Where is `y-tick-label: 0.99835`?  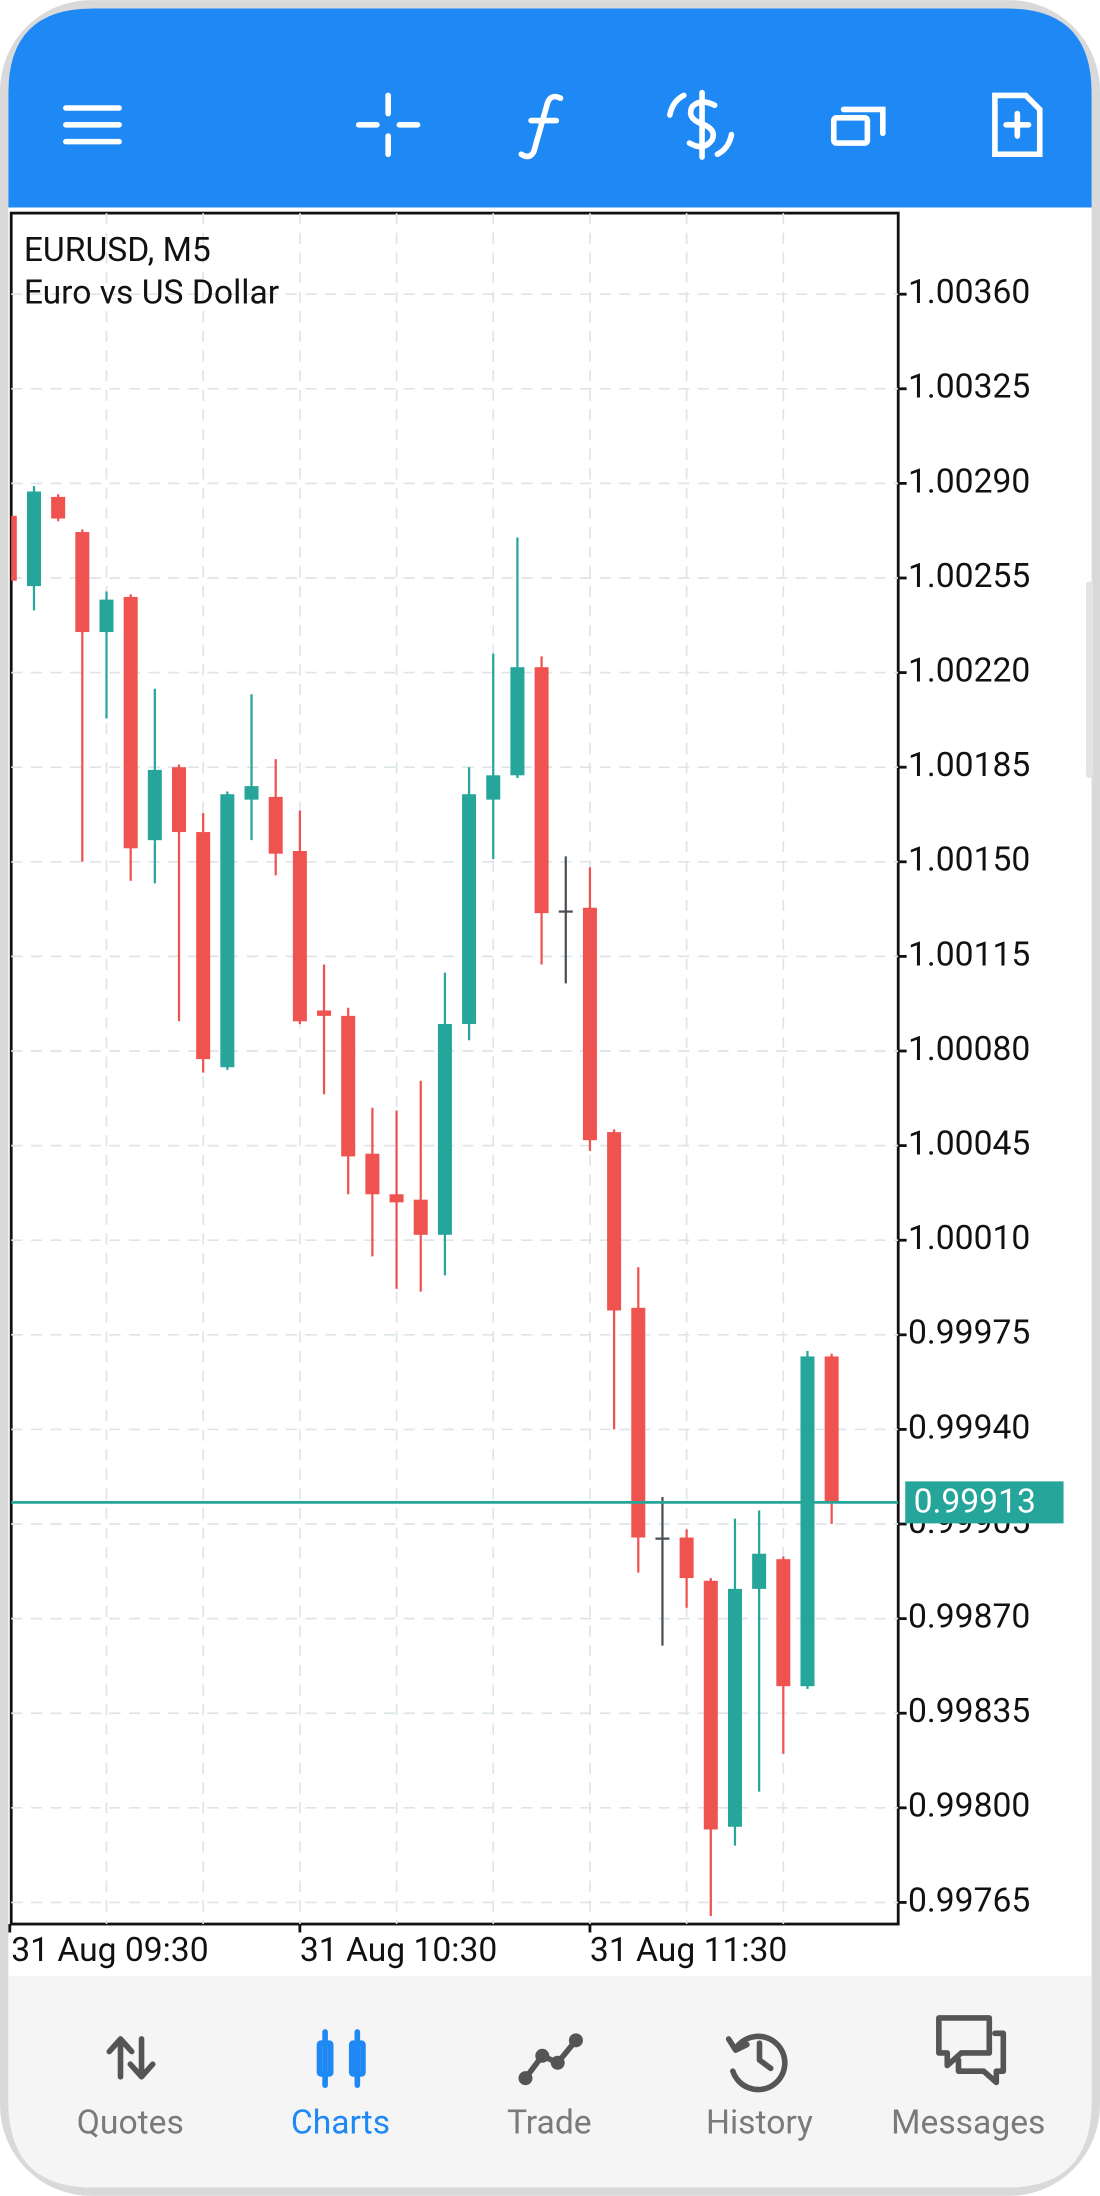 y-tick-label: 0.99835 is located at coordinates (969, 1711).